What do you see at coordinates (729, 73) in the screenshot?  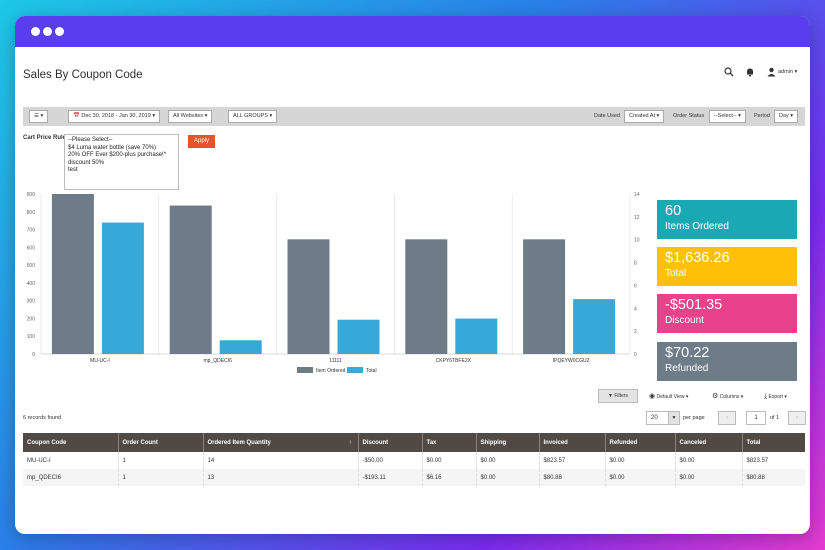 I see `search-icon` at bounding box center [729, 73].